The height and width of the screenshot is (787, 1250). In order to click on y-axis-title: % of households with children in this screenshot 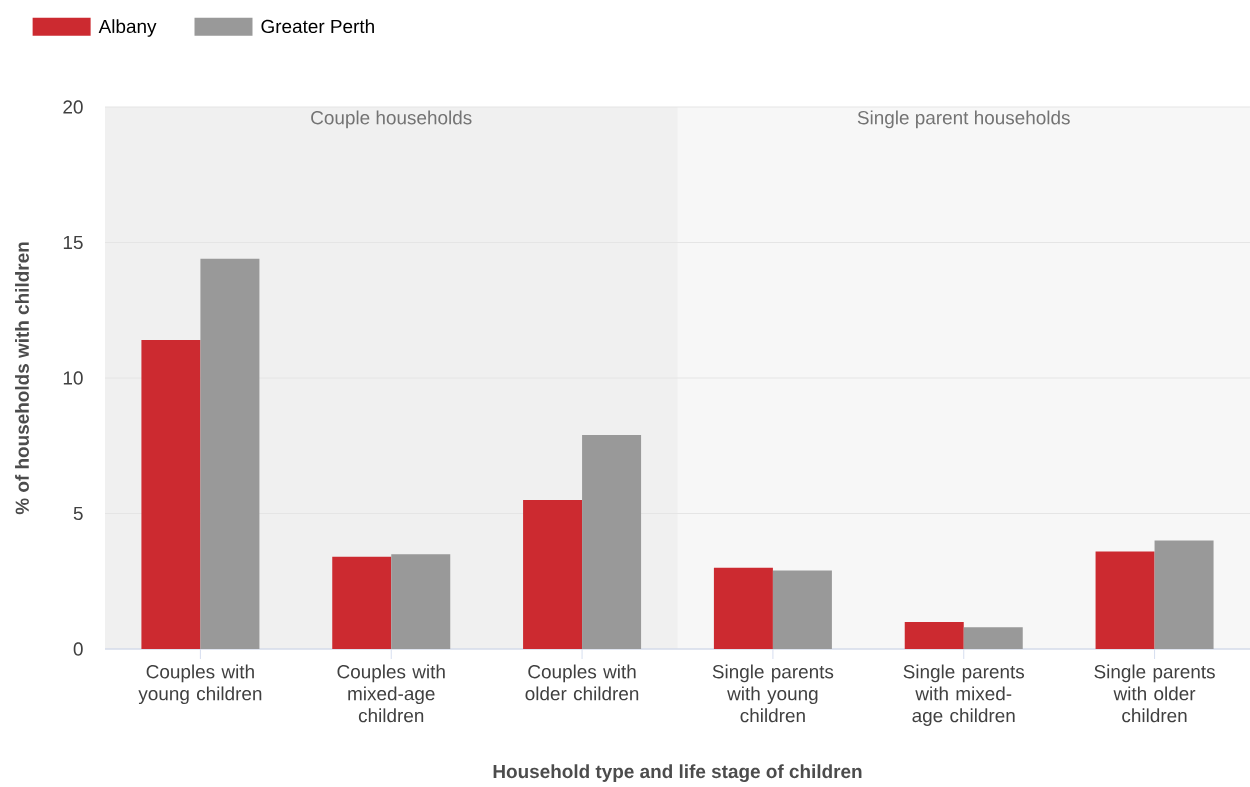, I will do `click(22, 378)`.